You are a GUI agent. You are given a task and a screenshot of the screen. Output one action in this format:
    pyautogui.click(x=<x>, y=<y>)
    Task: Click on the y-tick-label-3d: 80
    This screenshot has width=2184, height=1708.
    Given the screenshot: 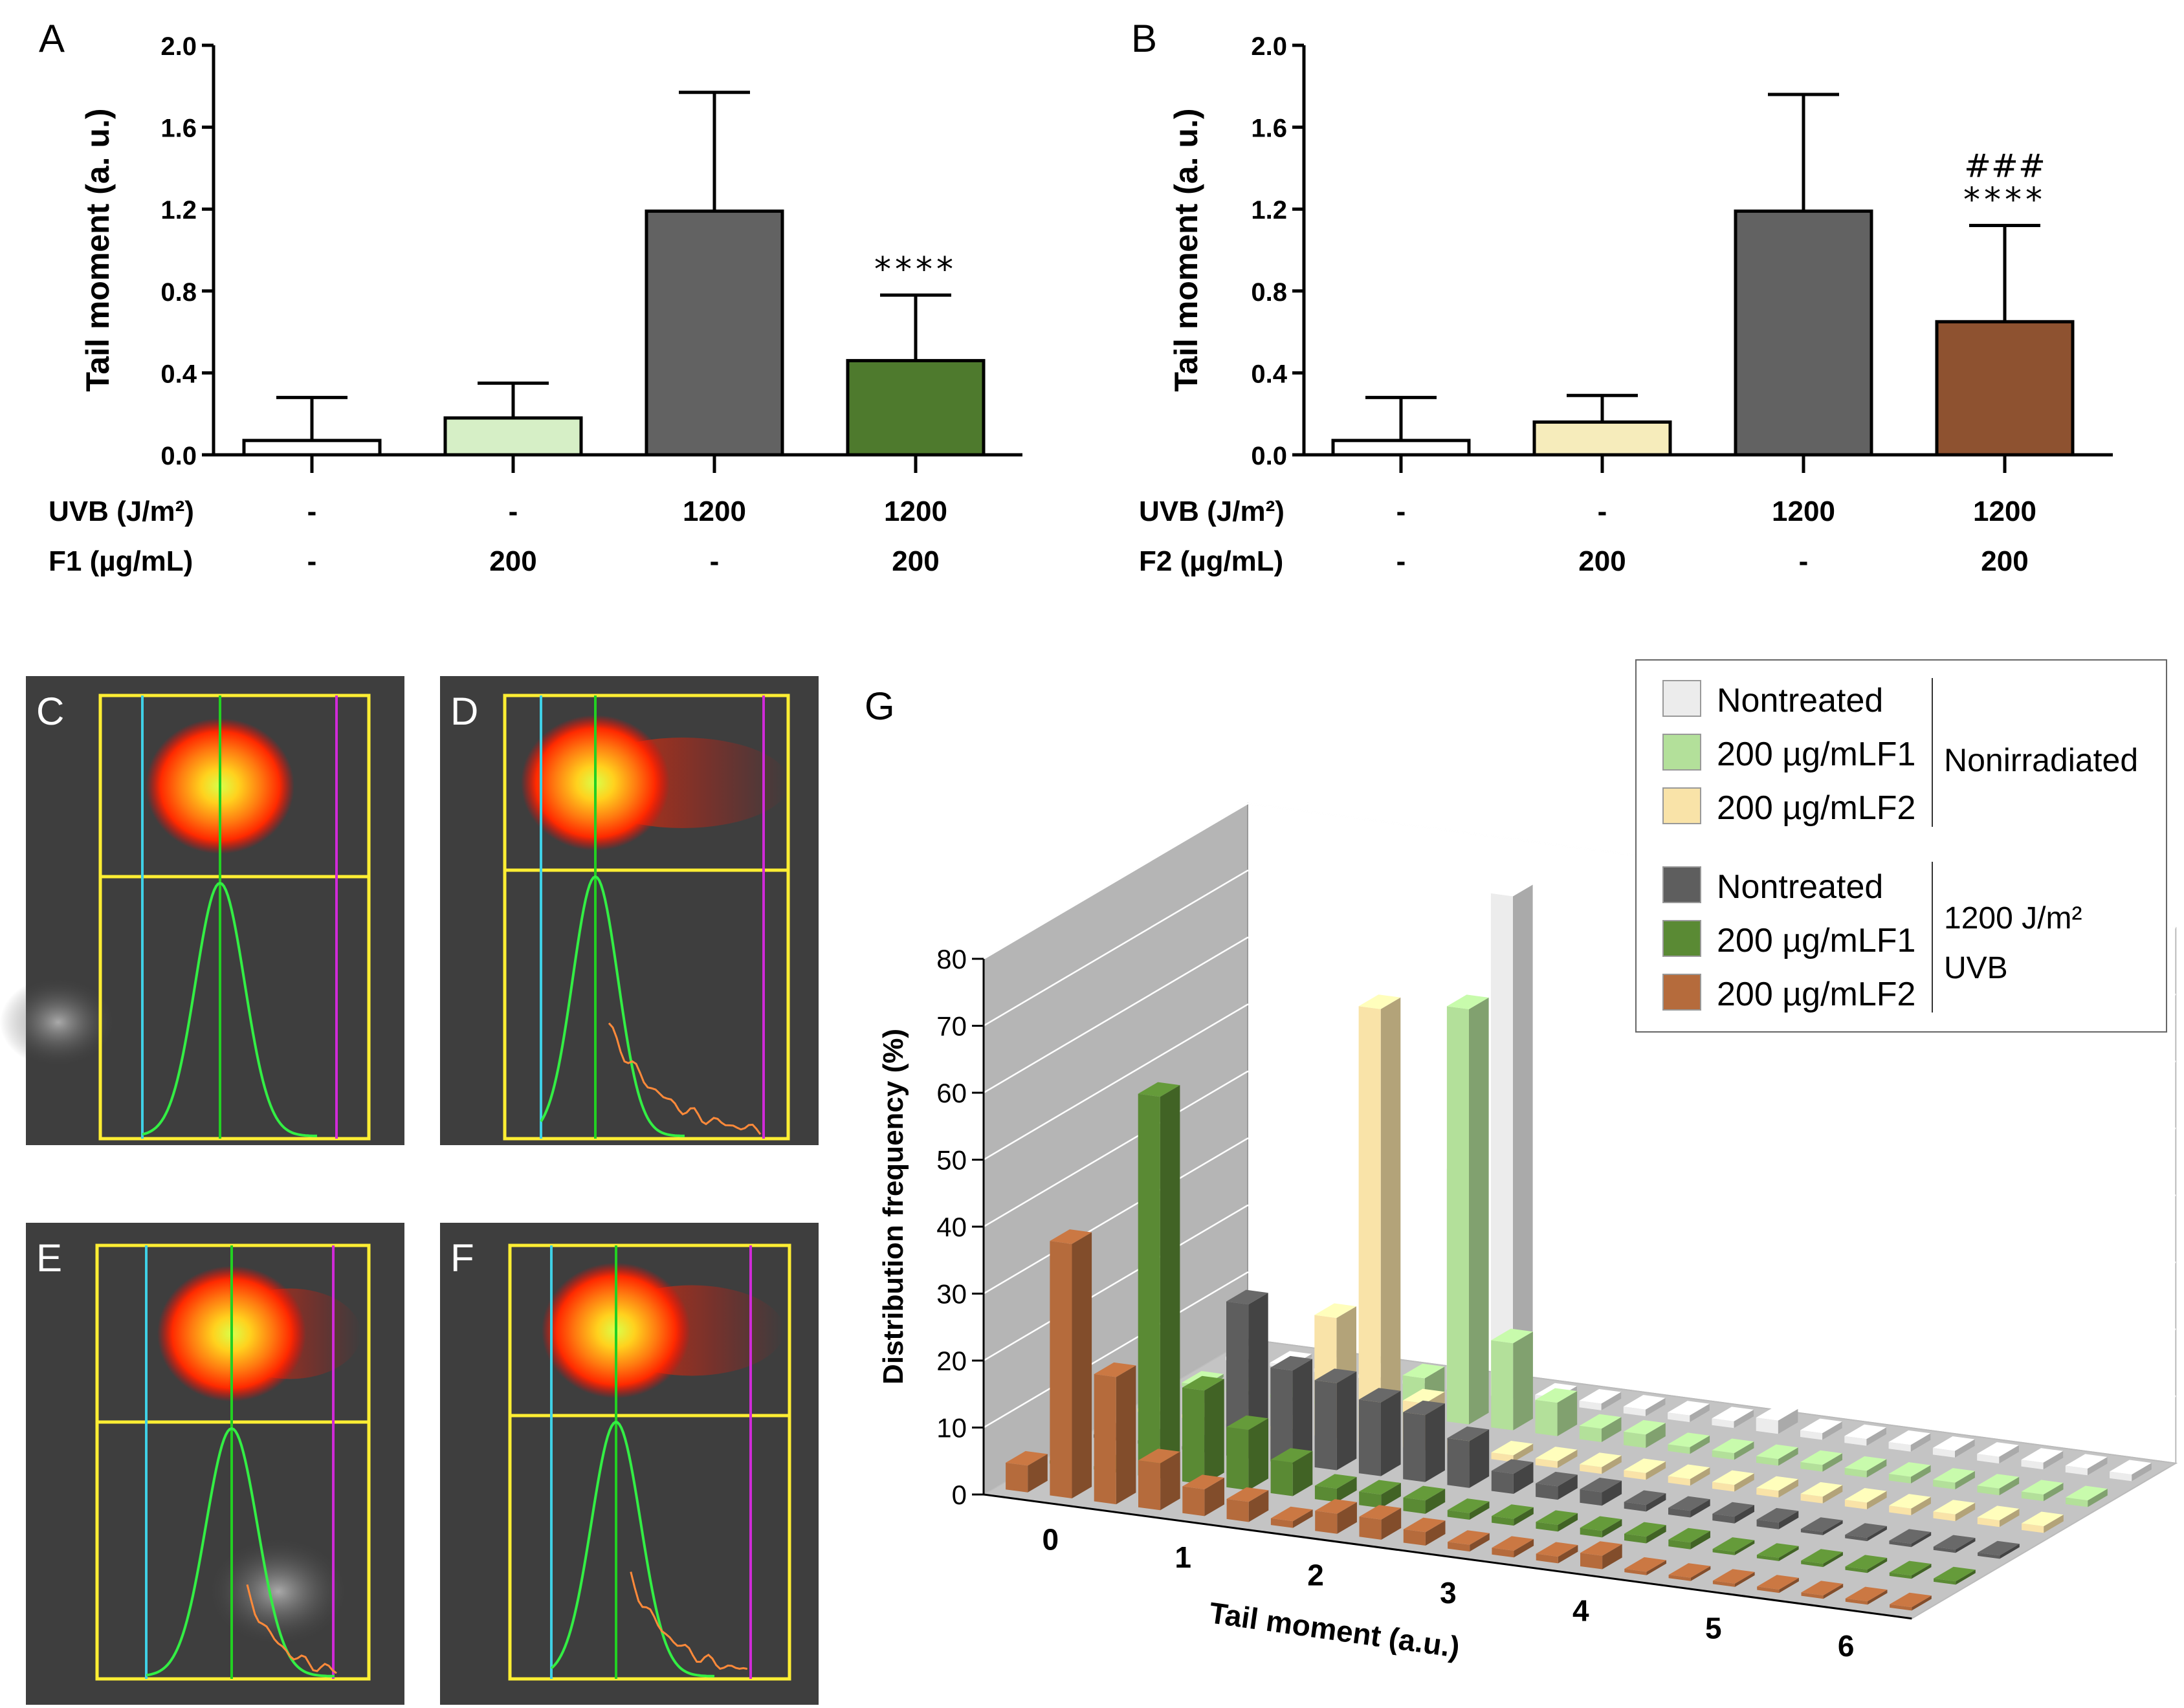 What is the action you would take?
    pyautogui.click(x=951, y=959)
    